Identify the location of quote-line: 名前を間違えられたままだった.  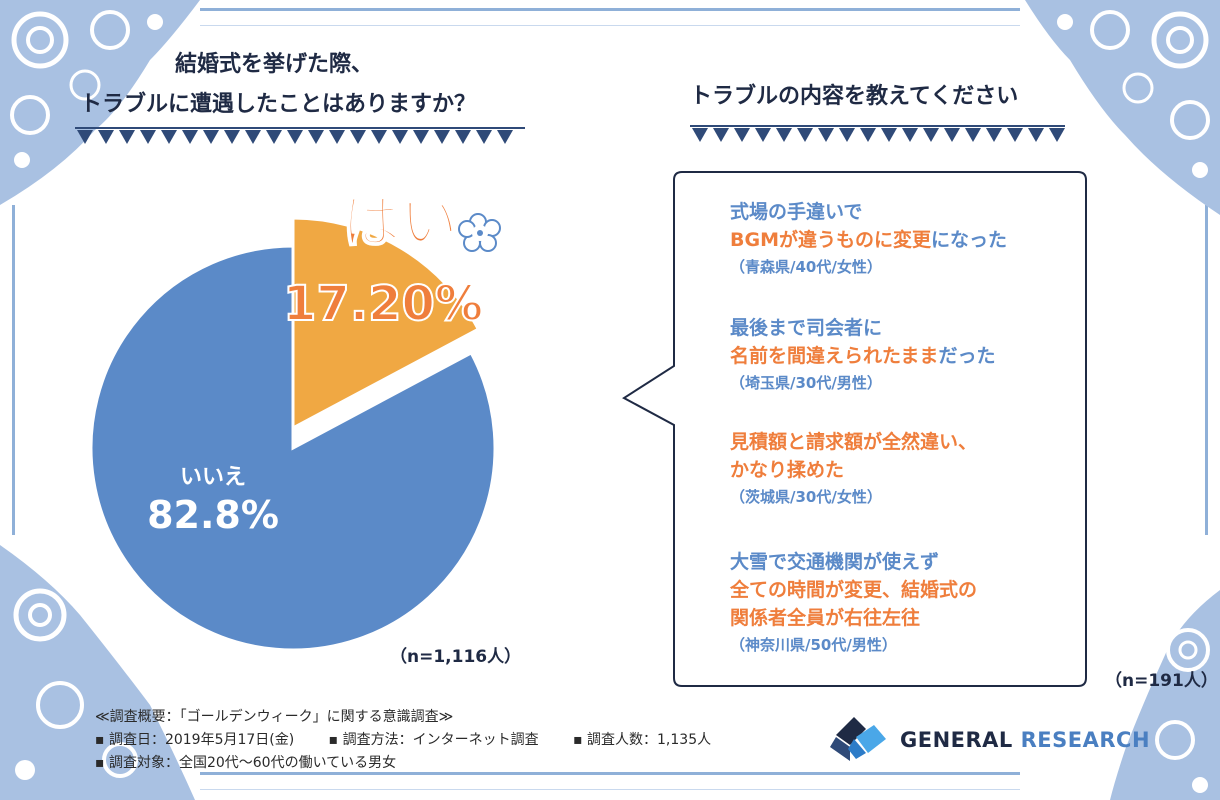
(862, 356).